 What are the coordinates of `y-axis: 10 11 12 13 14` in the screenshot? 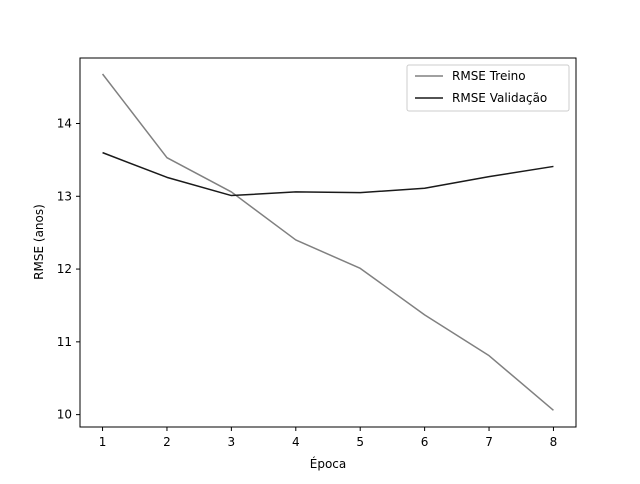 It's located at (68, 269).